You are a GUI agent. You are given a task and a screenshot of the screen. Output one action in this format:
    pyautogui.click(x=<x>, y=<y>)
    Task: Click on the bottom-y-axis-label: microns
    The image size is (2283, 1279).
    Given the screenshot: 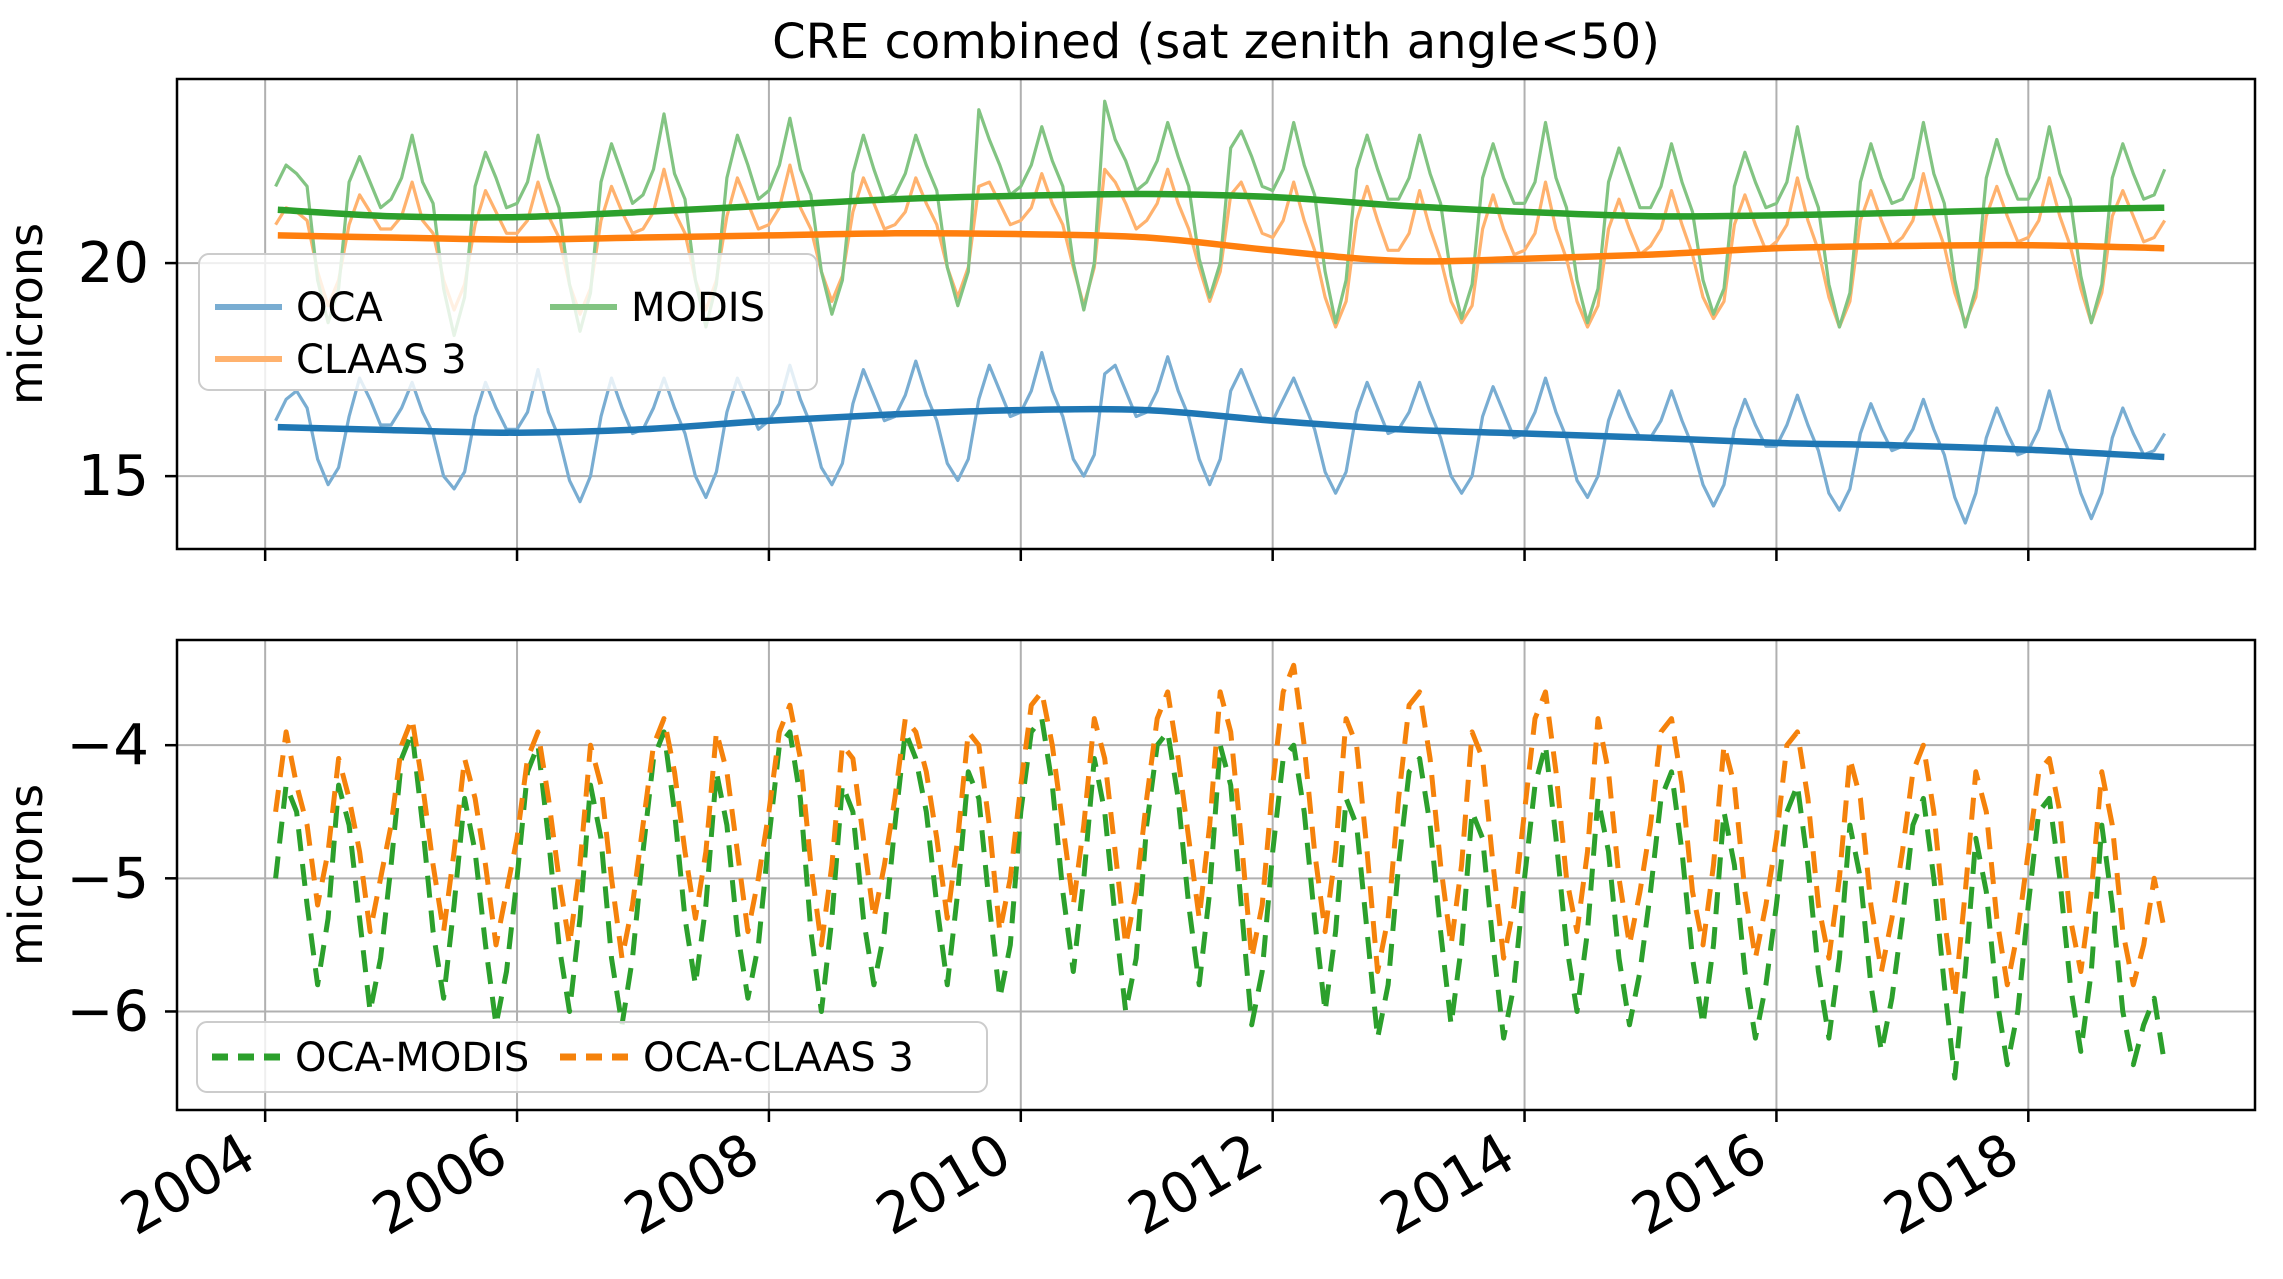 What is the action you would take?
    pyautogui.click(x=26, y=875)
    